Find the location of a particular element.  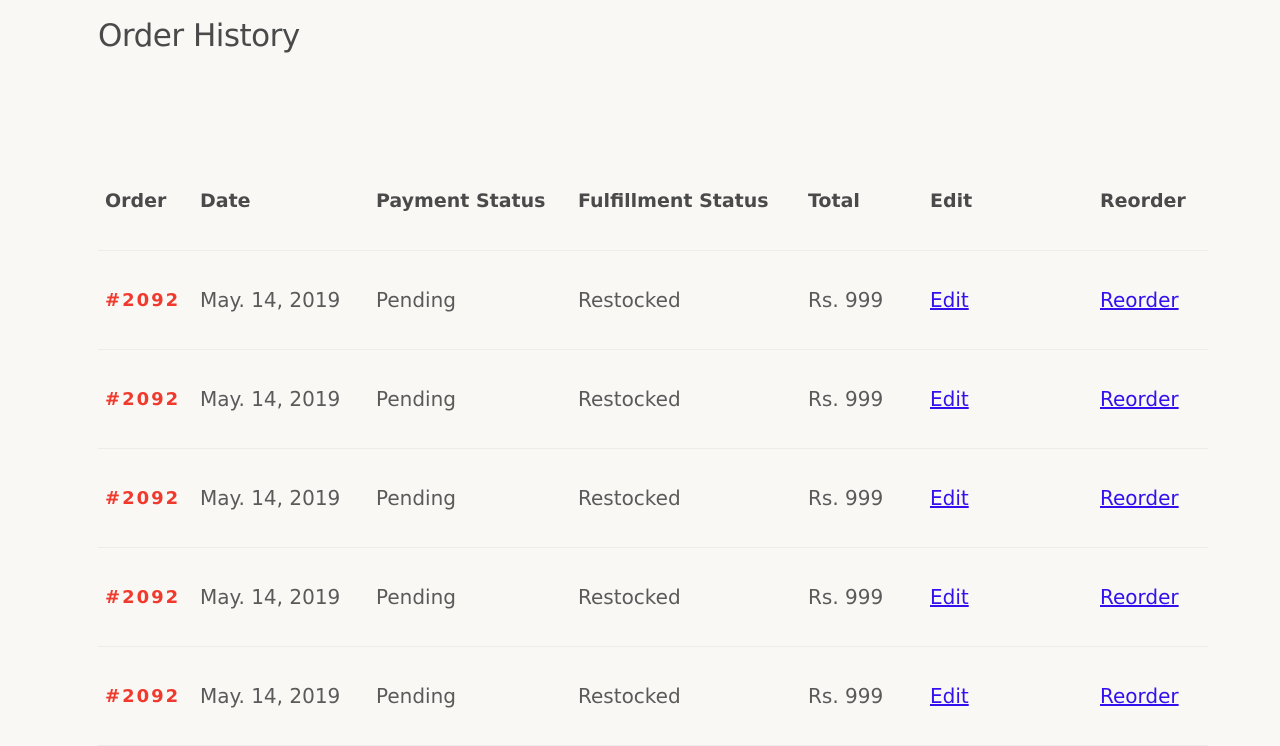

header-payment-status: Payment Status is located at coordinates (470, 201).